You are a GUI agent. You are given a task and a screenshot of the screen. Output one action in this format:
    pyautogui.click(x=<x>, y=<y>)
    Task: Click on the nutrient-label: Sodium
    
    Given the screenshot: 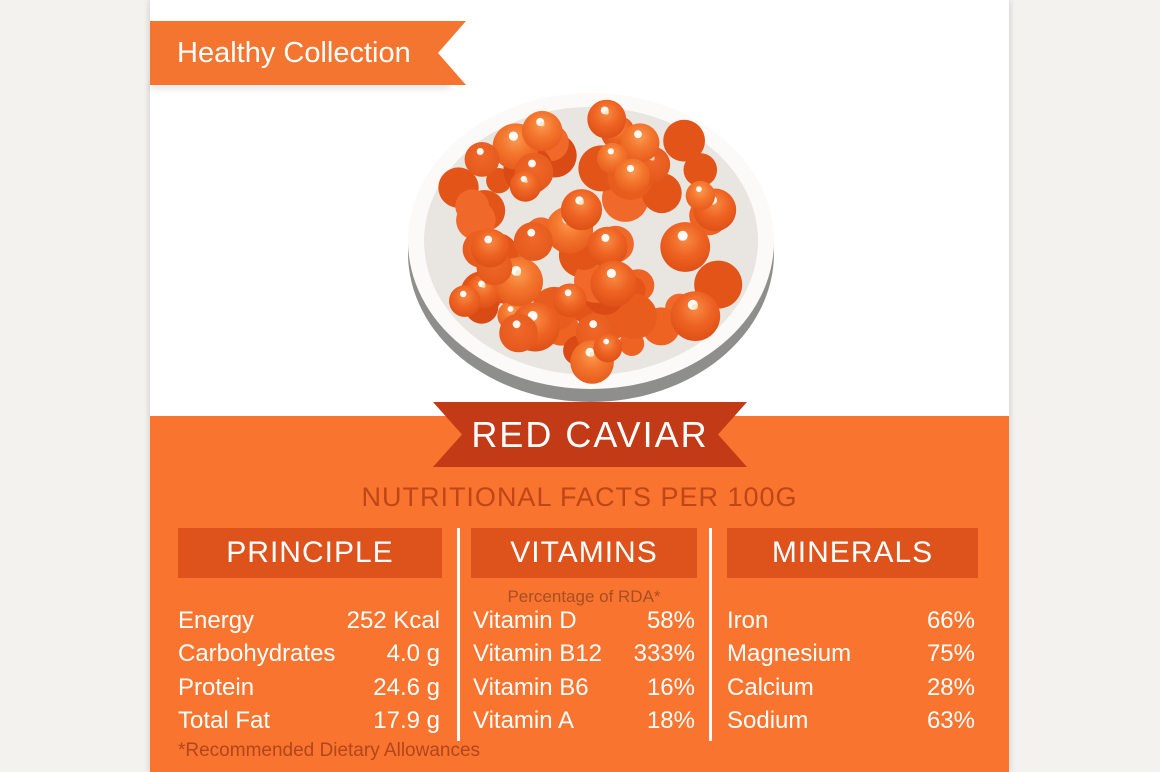 What is the action you would take?
    pyautogui.click(x=768, y=721)
    